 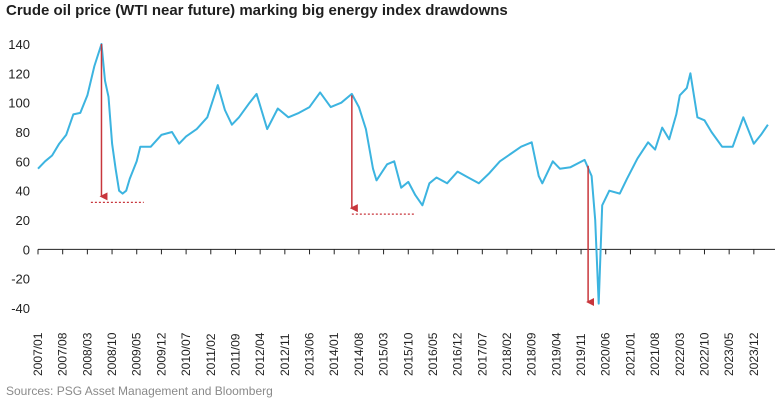 What do you see at coordinates (19, 103) in the screenshot?
I see `y-tick-label: 100` at bounding box center [19, 103].